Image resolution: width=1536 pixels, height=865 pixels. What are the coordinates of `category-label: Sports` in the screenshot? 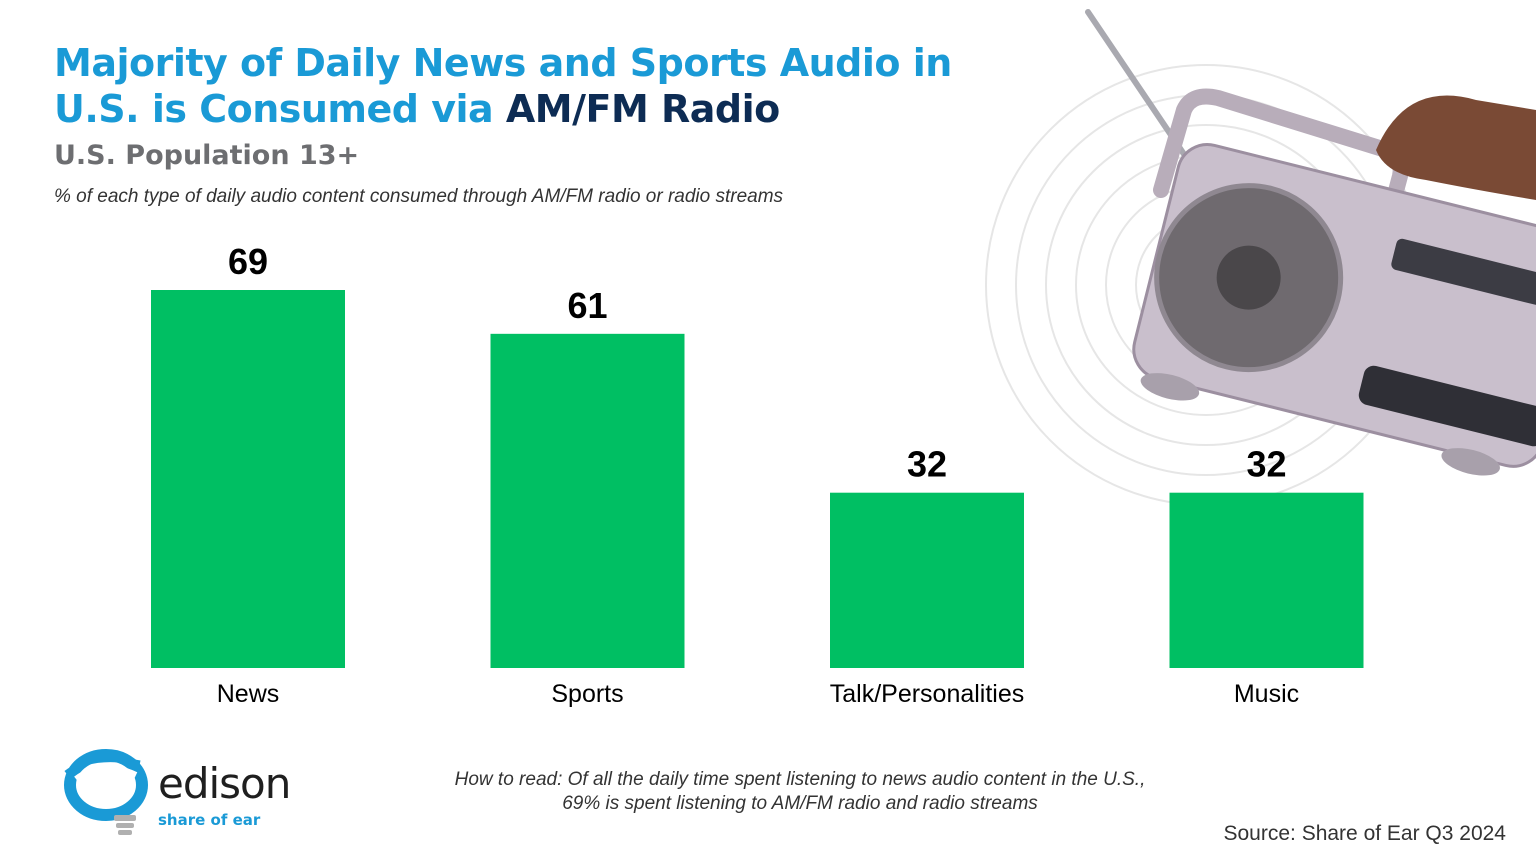 It's located at (587, 694).